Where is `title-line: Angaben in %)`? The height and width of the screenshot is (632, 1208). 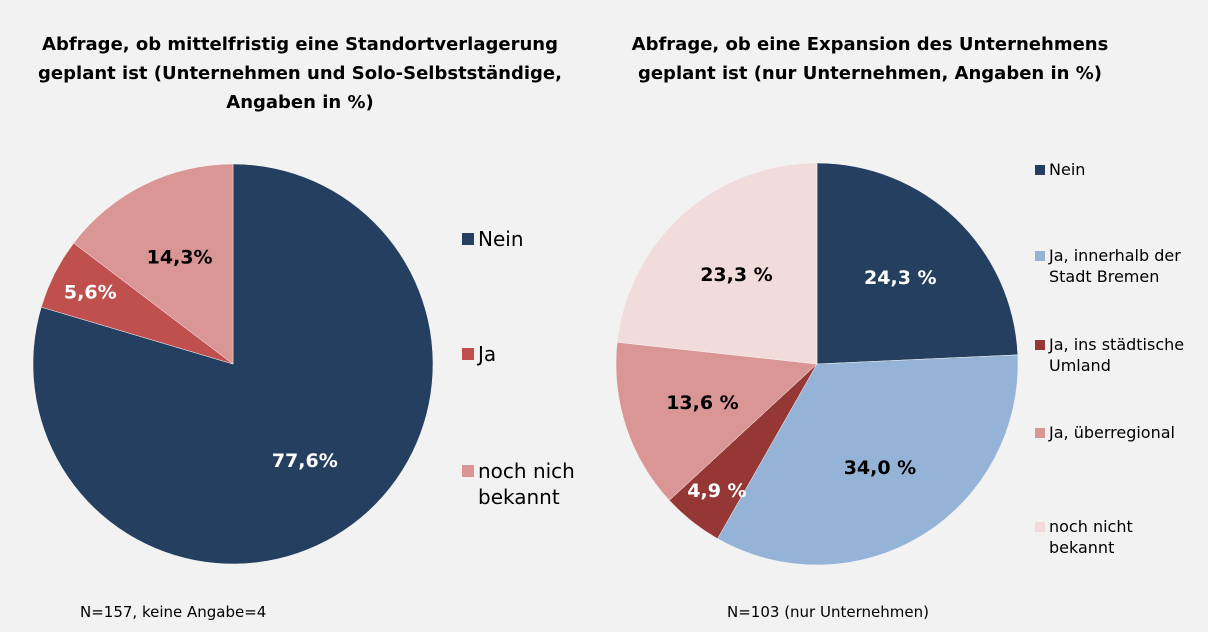 title-line: Angaben in %) is located at coordinates (300, 102).